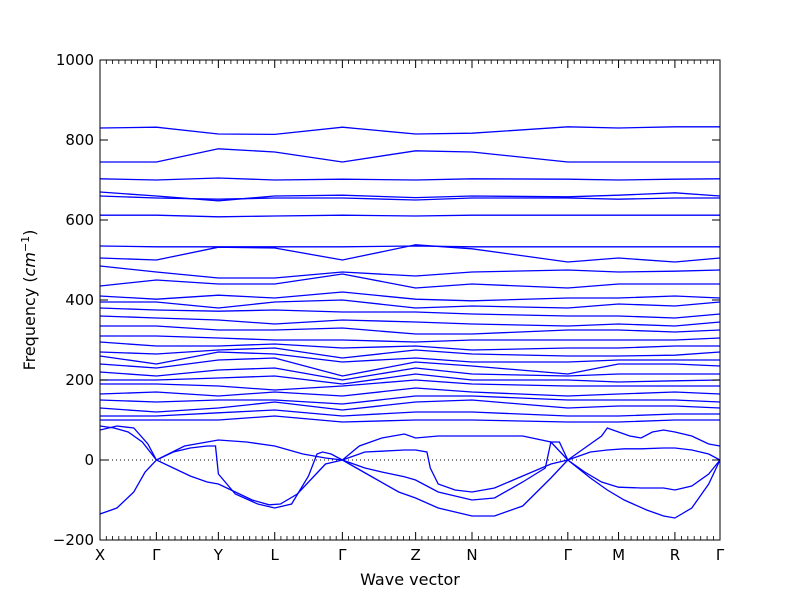  What do you see at coordinates (29, 329) in the screenshot?
I see `y-axis-title-text: Frequency` at bounding box center [29, 329].